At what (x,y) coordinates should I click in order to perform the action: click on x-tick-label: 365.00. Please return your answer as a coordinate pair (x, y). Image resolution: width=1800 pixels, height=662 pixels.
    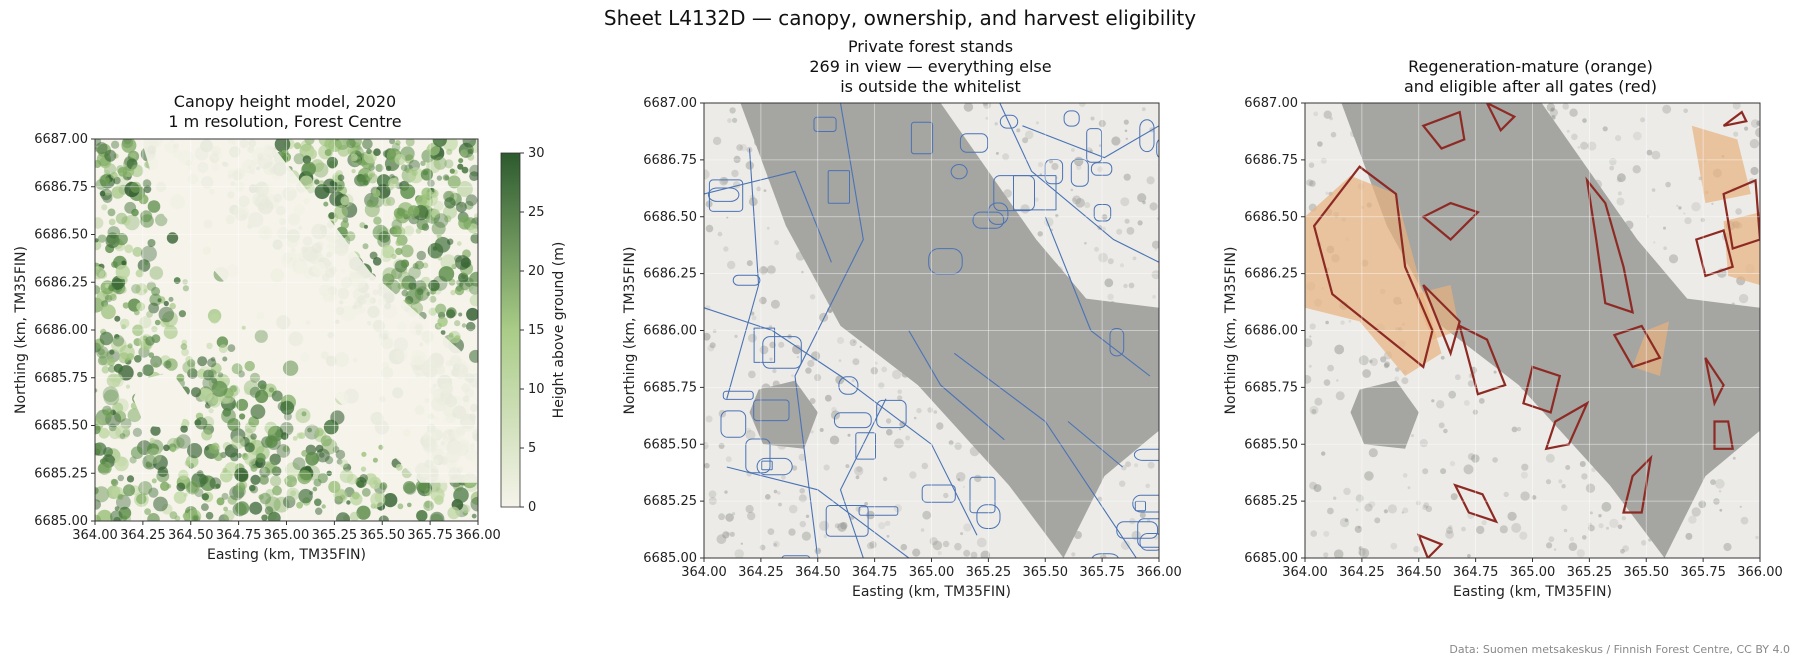
    Looking at the image, I should click on (1533, 572).